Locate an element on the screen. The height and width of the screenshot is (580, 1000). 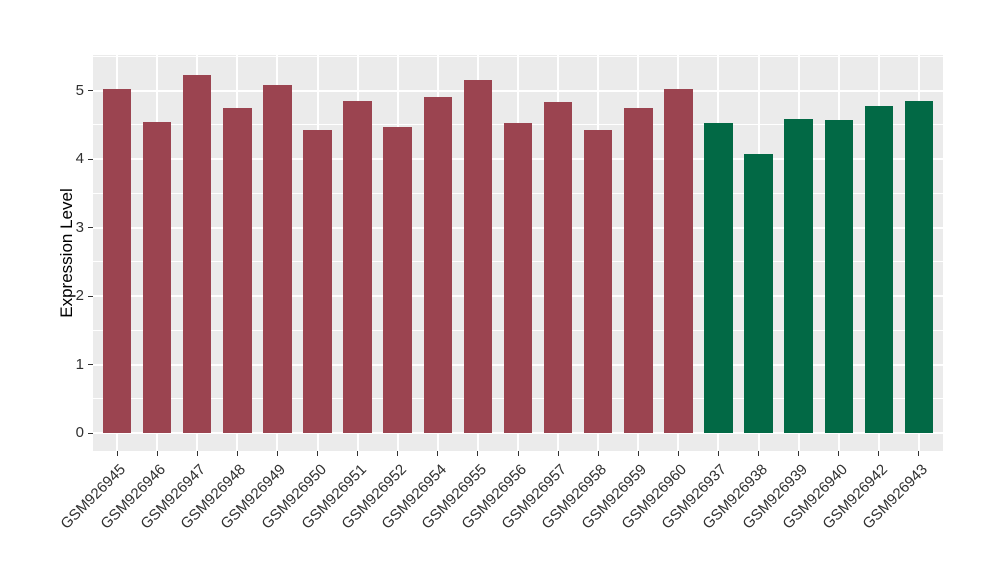
y-tick-label: 3 is located at coordinates (79, 227).